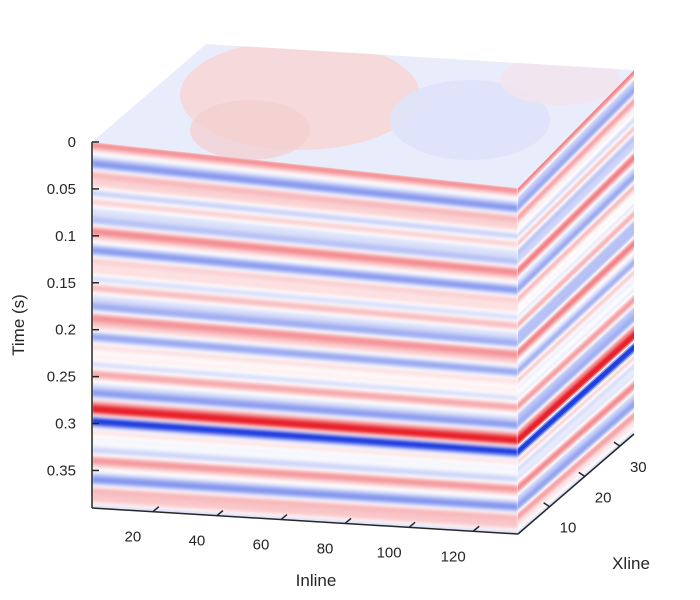  I want to click on z-tick-label: 0.05, so click(61, 189).